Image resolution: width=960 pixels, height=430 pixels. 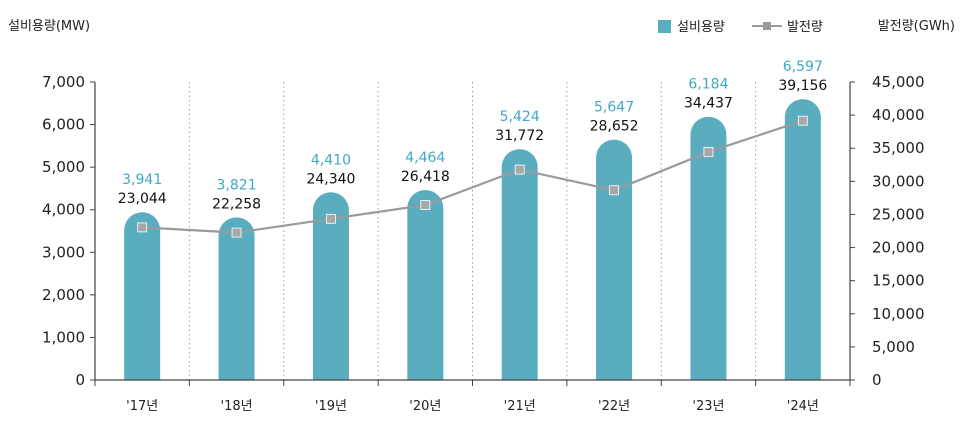 What do you see at coordinates (425, 177) in the screenshot?
I see `line-value-label: 26,418` at bounding box center [425, 177].